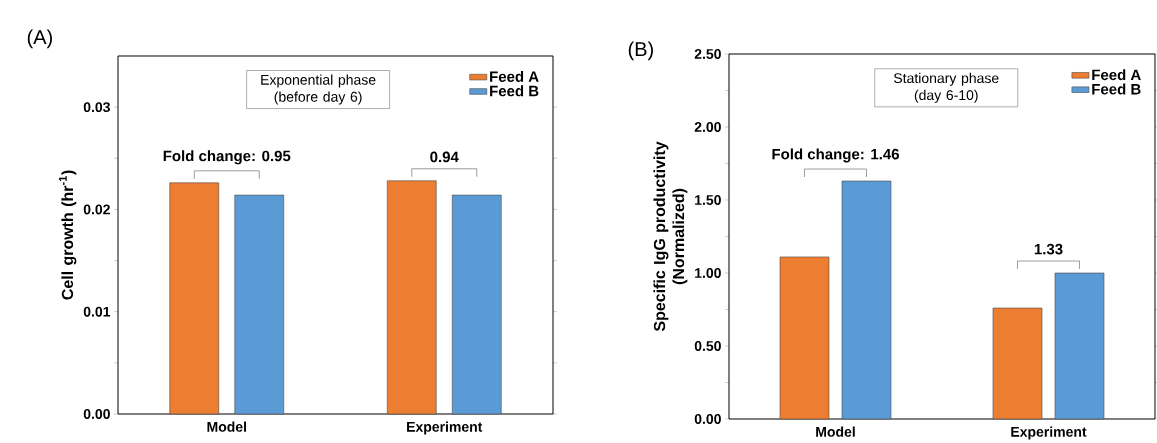 The width and height of the screenshot is (1157, 443). I want to click on y-tick-label: 1.50, so click(708, 200).